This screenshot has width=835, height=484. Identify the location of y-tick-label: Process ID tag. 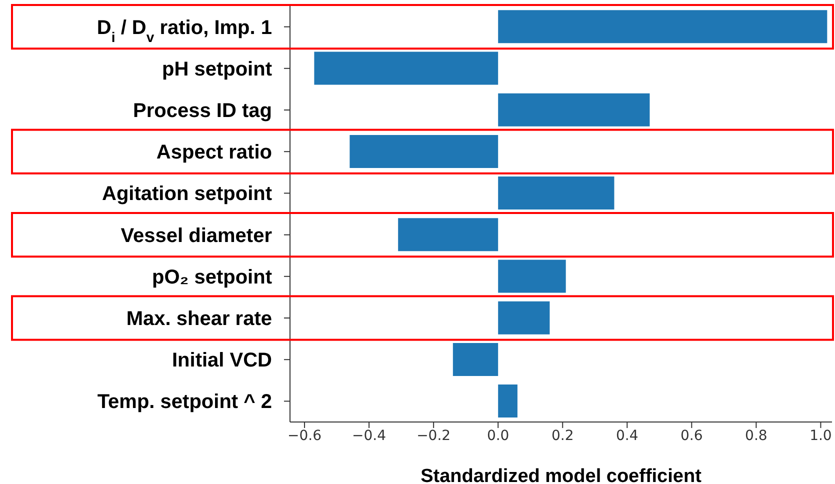
(202, 111).